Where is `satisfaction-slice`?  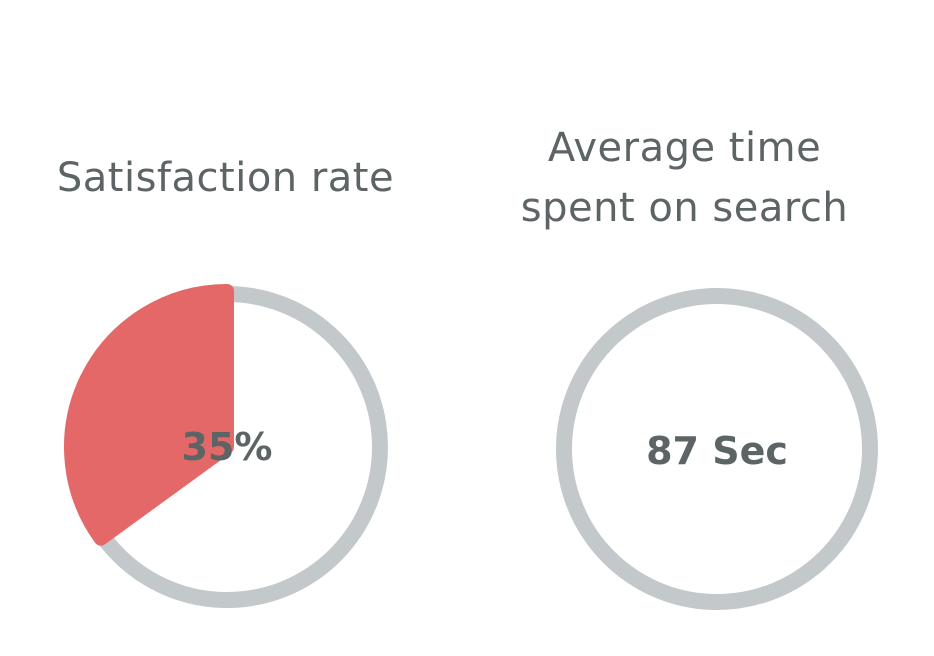
satisfaction-slice is located at coordinates (149, 415).